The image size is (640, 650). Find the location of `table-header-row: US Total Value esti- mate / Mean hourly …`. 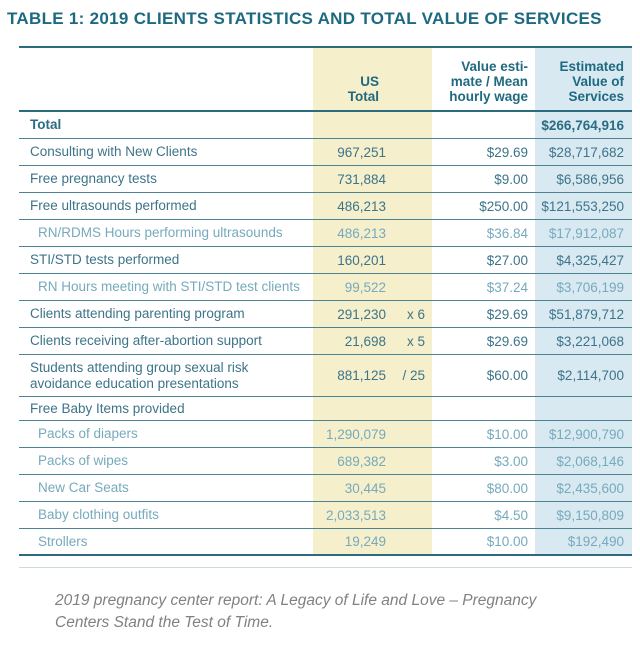

table-header-row: US Total Value esti- mate / Mean hourly … is located at coordinates (325, 80).